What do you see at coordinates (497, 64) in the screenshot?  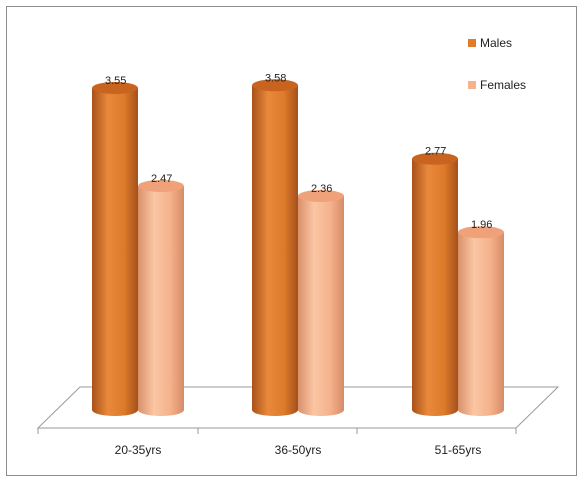 I see `legend: Males Females` at bounding box center [497, 64].